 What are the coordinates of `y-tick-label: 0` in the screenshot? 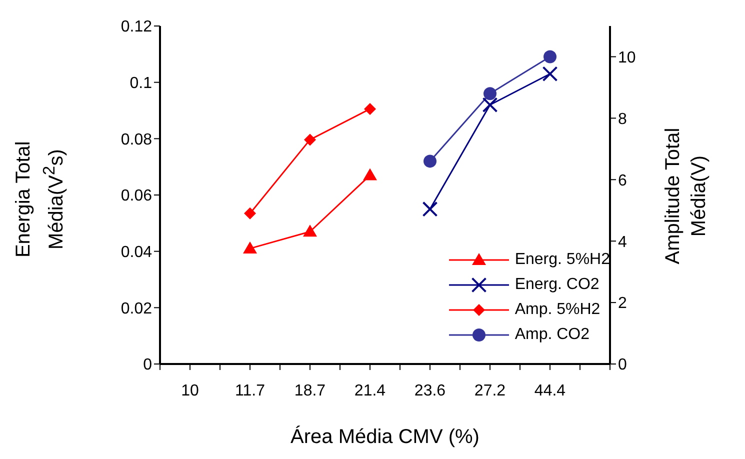 It's located at (147, 365).